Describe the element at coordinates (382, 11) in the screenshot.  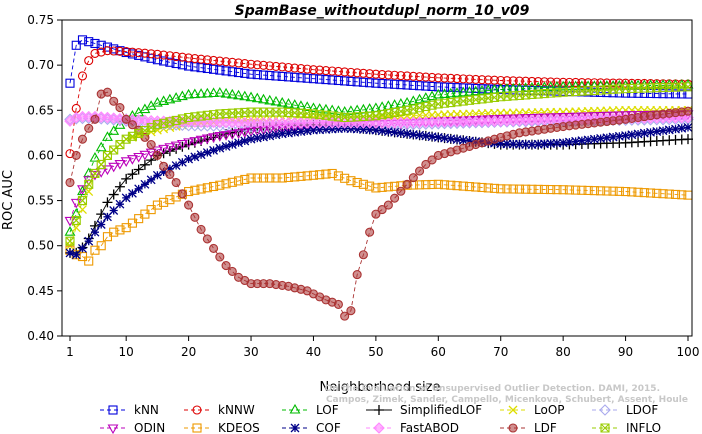
I see `chart-title: SpamBase_withoutdupl_norm_10_v09` at that location.